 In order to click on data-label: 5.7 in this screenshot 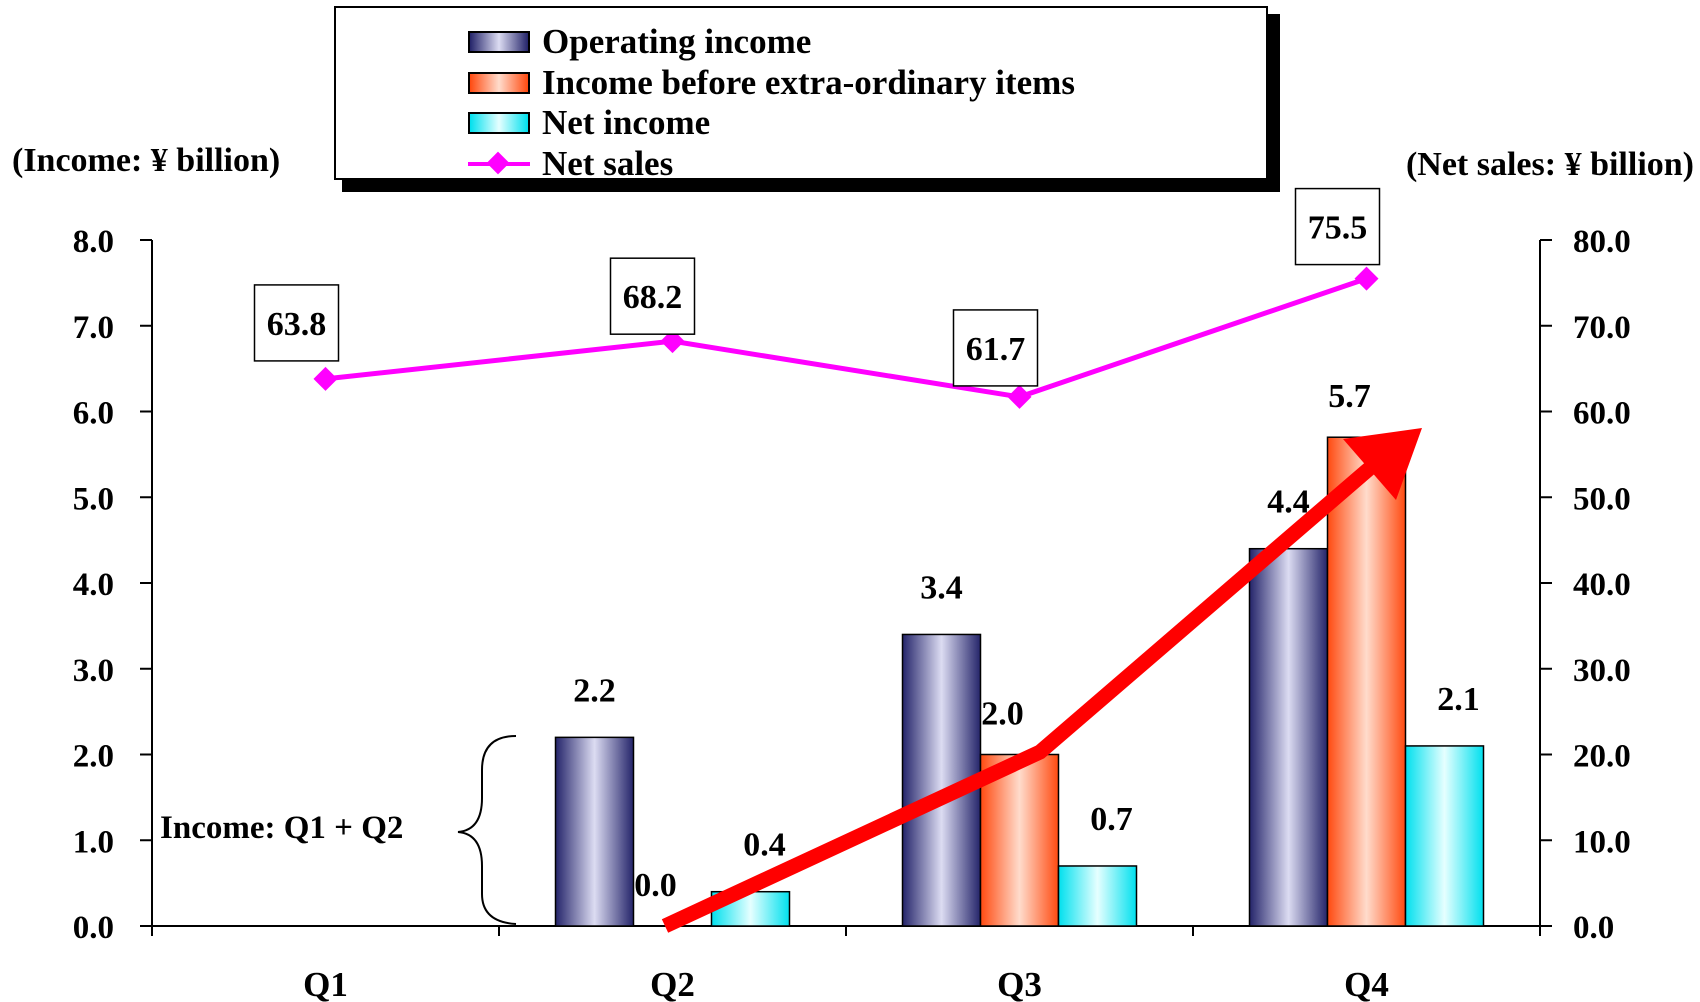, I will do `click(1349, 396)`.